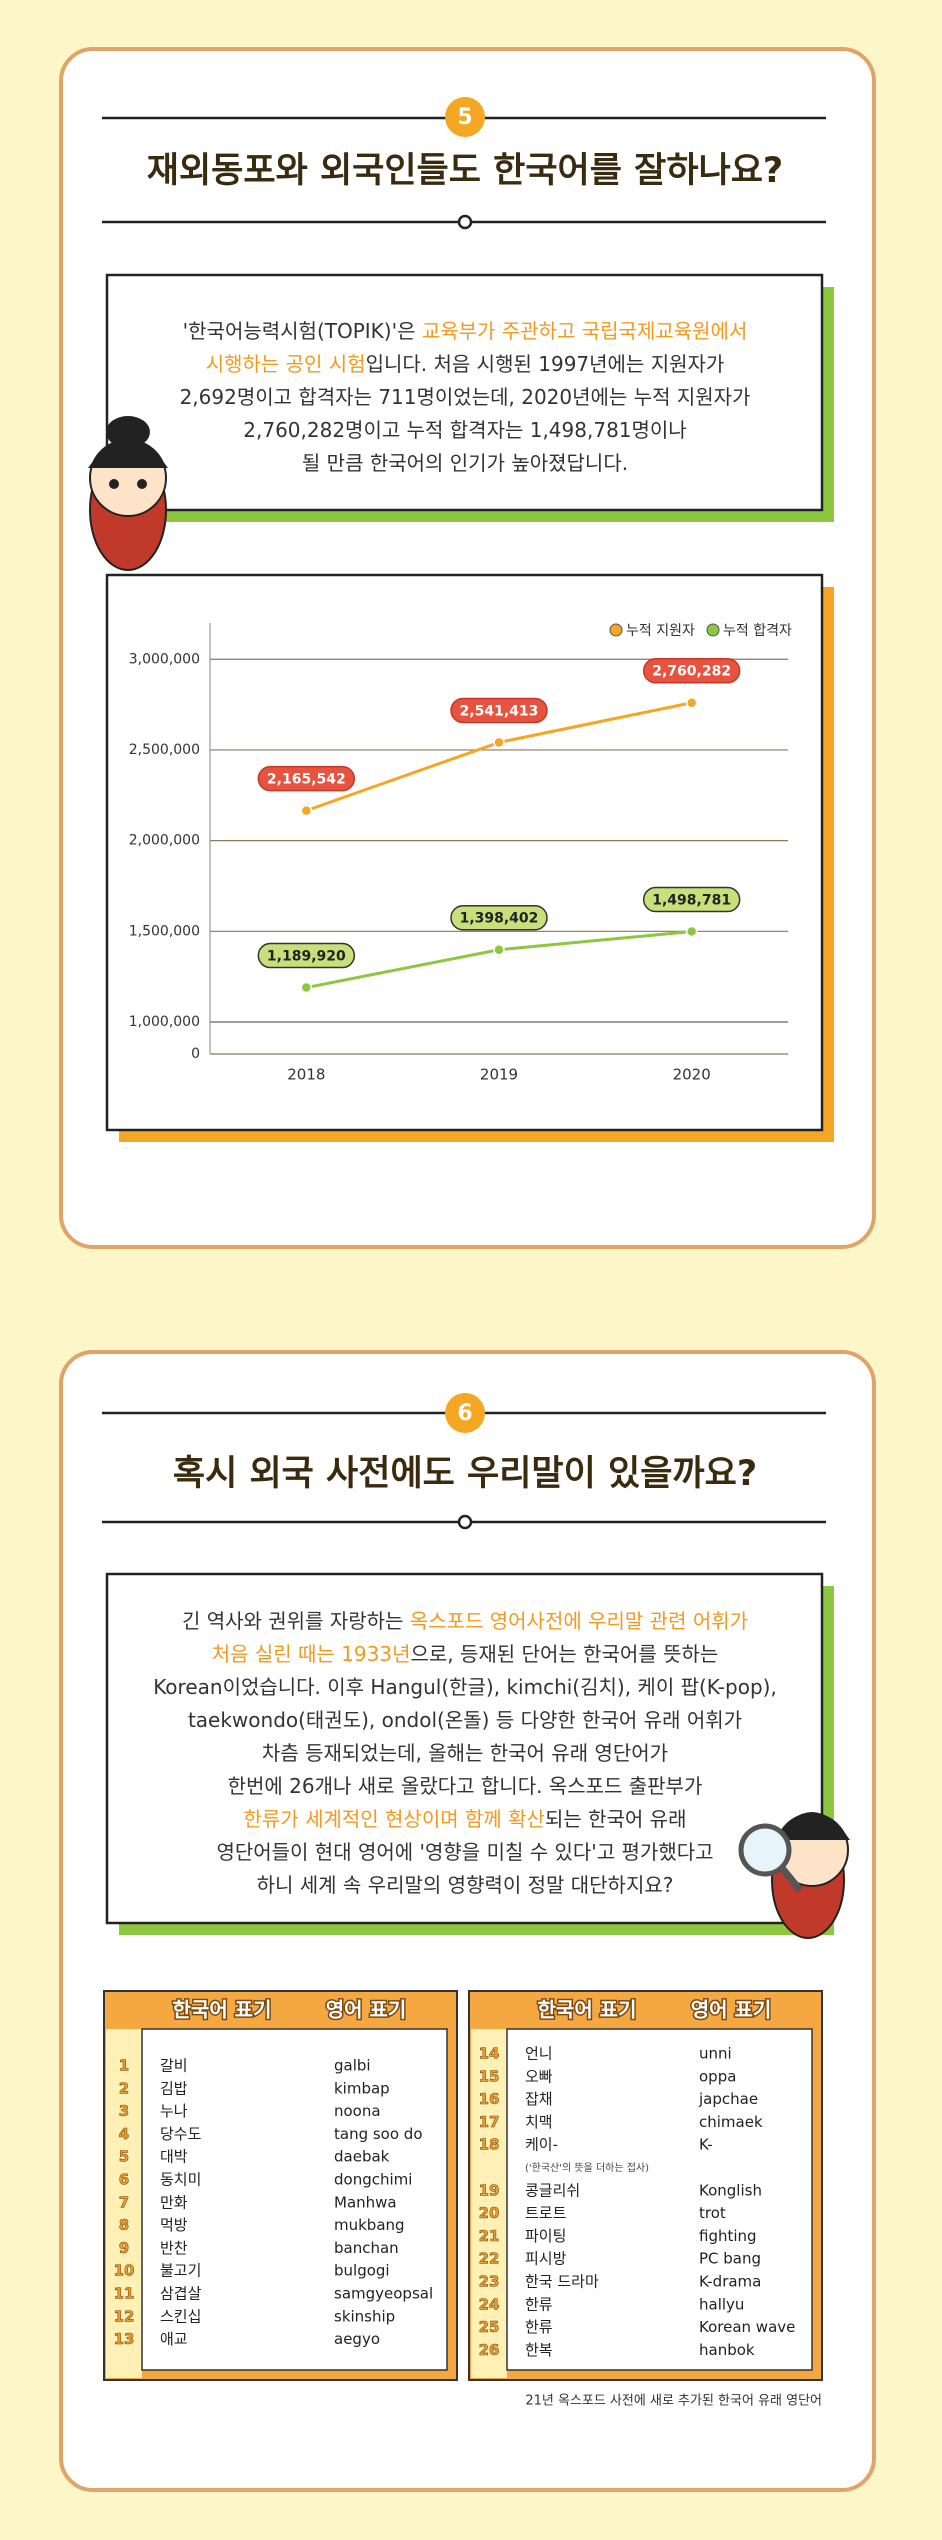 The height and width of the screenshot is (2540, 942). What do you see at coordinates (306, 957) in the screenshot?
I see `data-label: 1,189,920` at bounding box center [306, 957].